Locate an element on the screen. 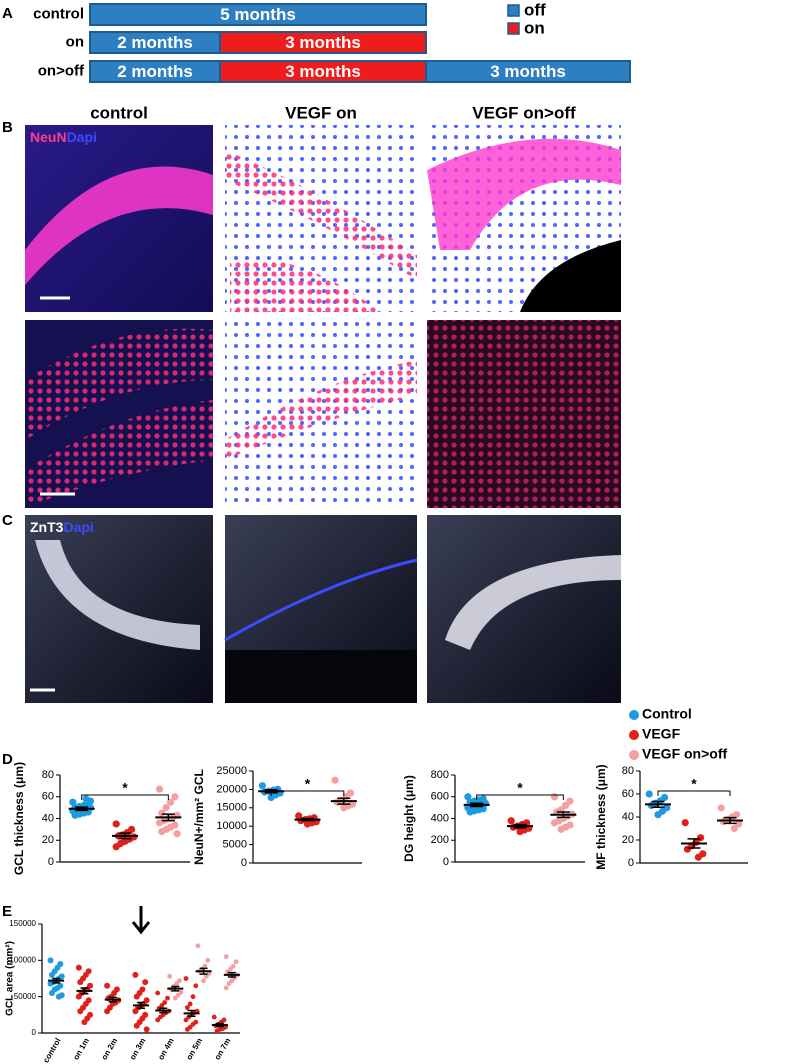 This screenshot has height=1064, width=788. segment-label: 5 months is located at coordinates (258, 14).